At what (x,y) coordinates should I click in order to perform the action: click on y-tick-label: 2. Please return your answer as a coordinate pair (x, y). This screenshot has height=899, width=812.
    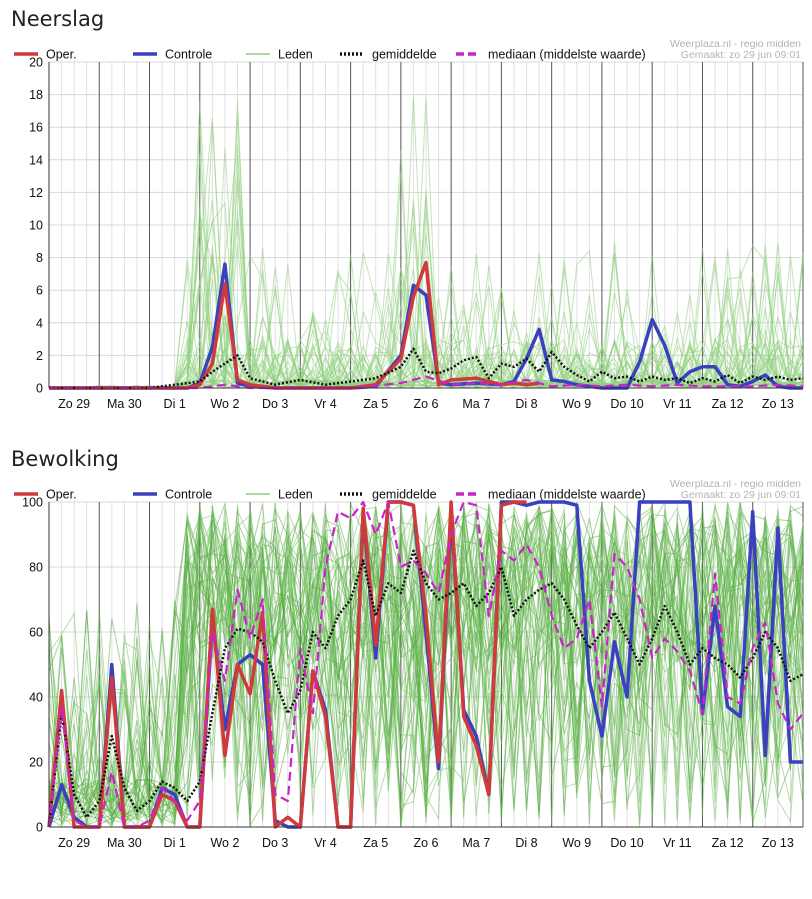
    Looking at the image, I should click on (39, 356).